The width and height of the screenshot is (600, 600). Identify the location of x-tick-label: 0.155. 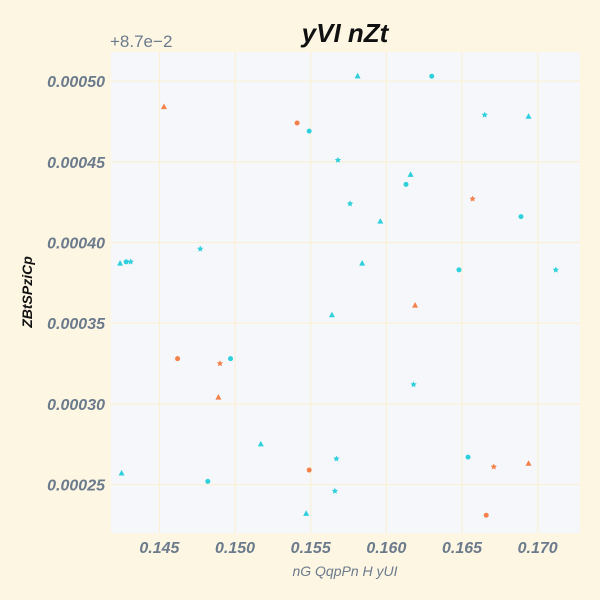
(311, 548).